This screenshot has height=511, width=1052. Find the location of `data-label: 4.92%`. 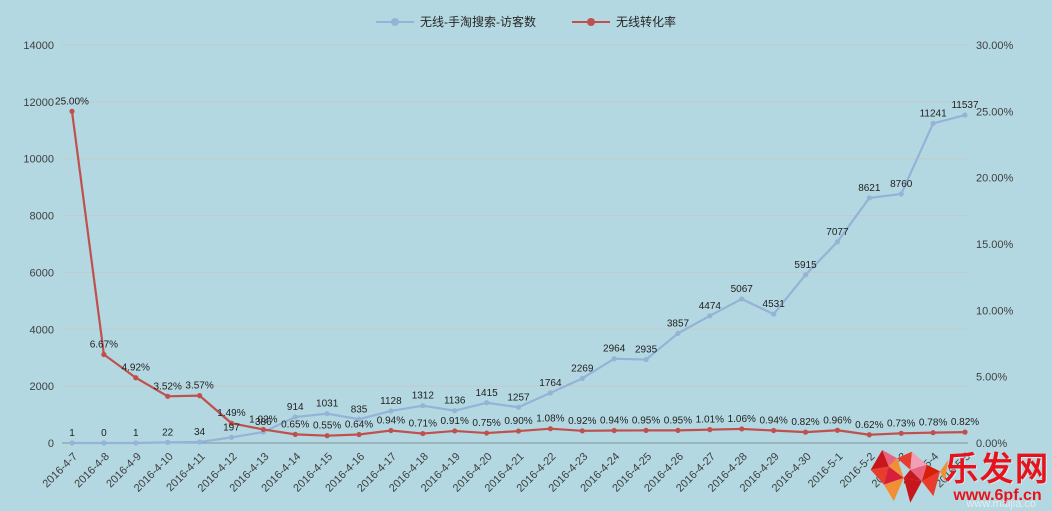

data-label: 4.92% is located at coordinates (136, 368).